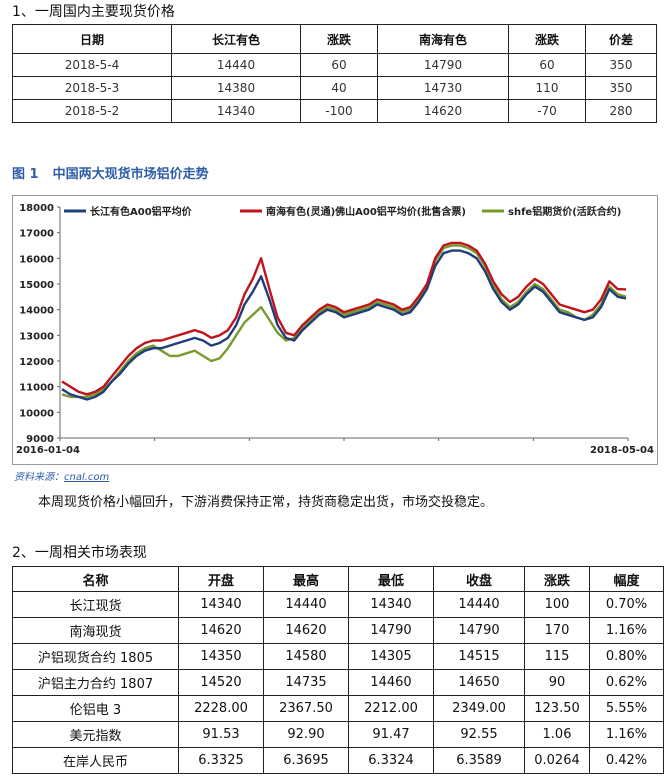 This screenshot has width=670, height=784. Describe the element at coordinates (130, 174) in the screenshot. I see `figure-caption: 中国两大现货市场铝价走势` at that location.